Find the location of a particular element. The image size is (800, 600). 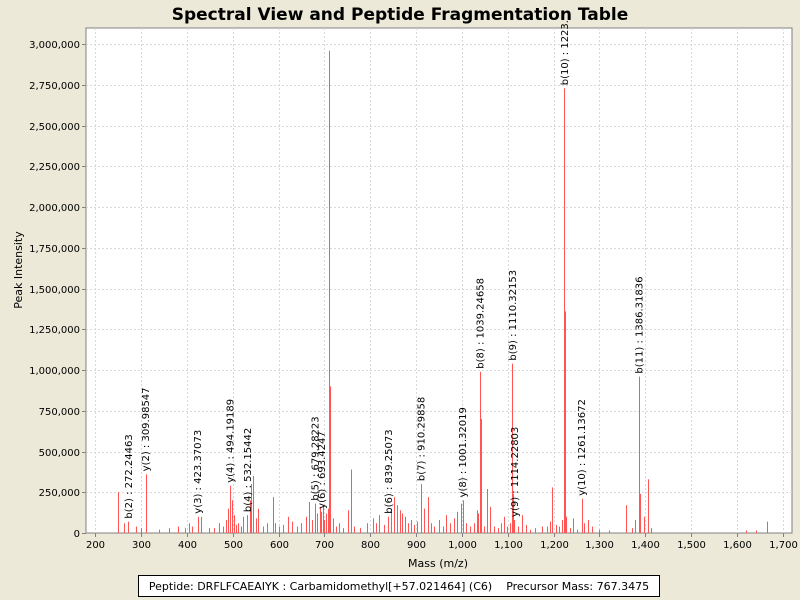

y-tick-label: 3,000,000 is located at coordinates (54, 45).